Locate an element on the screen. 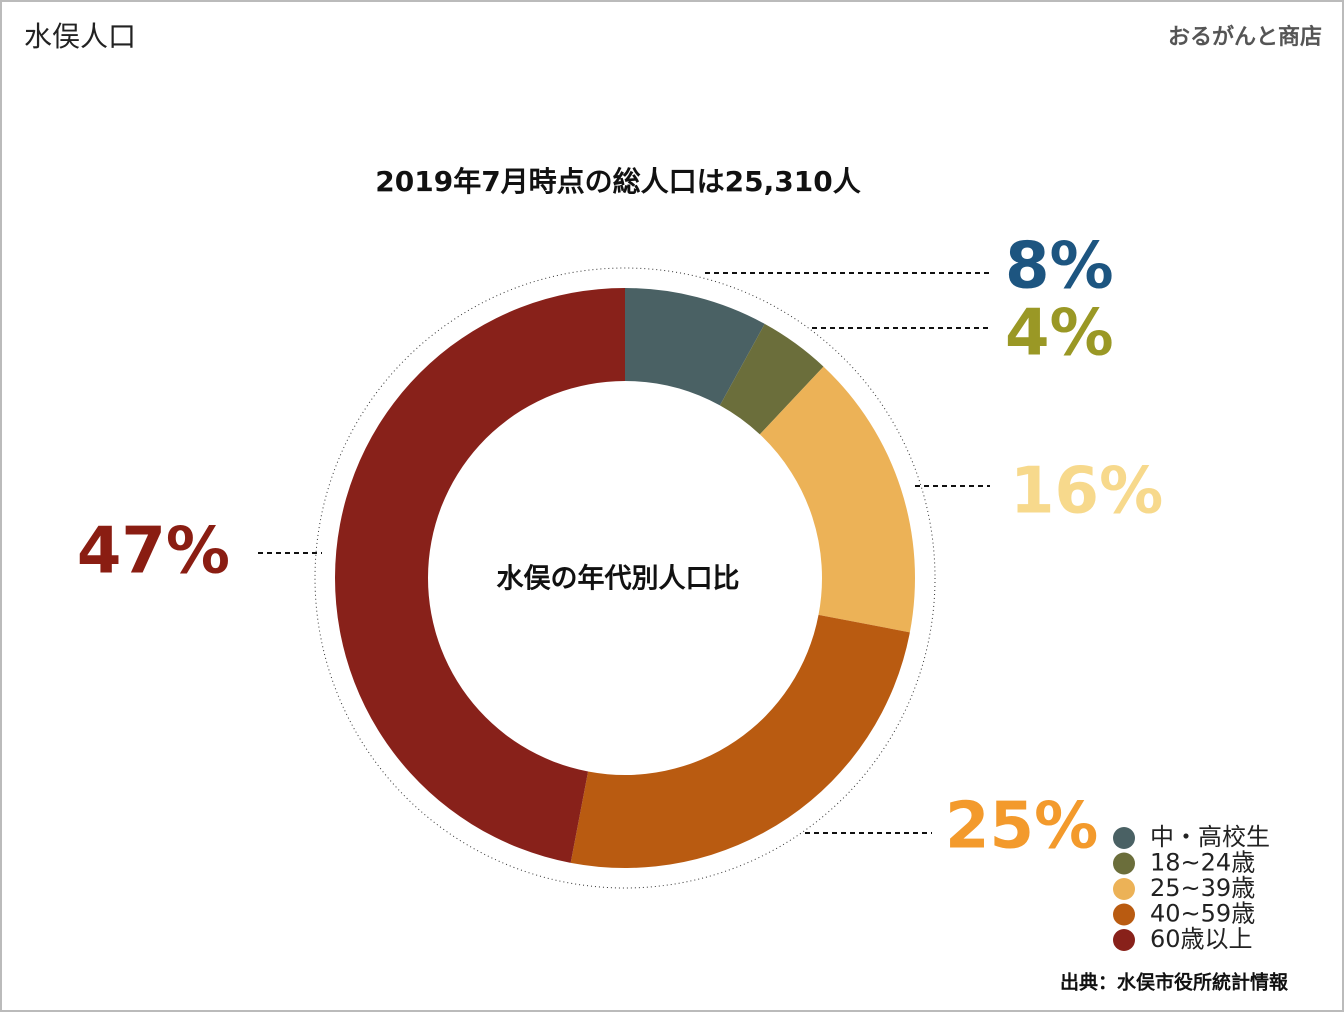  value-label: 47% is located at coordinates (153, 552).